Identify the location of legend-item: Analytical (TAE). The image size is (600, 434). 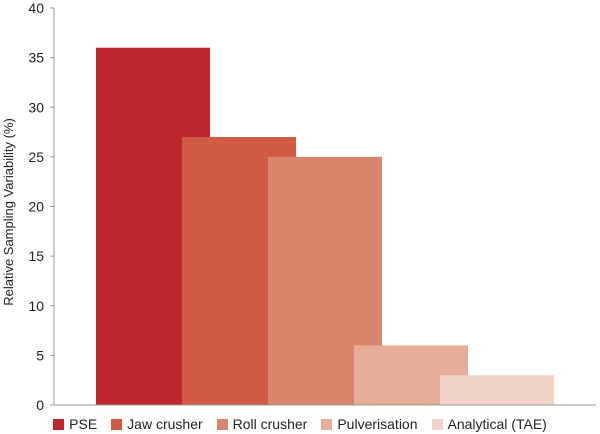
(489, 424).